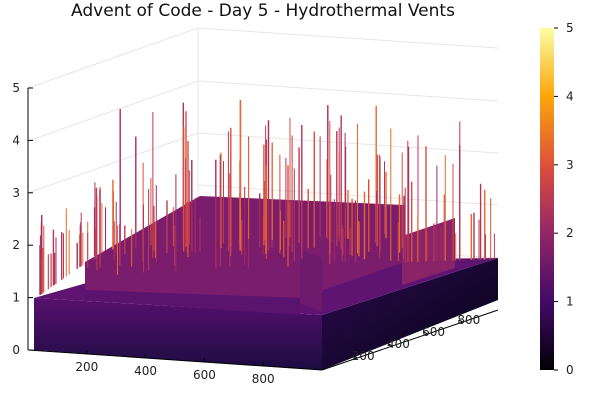 This screenshot has width=600, height=400. What do you see at coordinates (570, 302) in the screenshot?
I see `colorbar-tick-label: 1` at bounding box center [570, 302].